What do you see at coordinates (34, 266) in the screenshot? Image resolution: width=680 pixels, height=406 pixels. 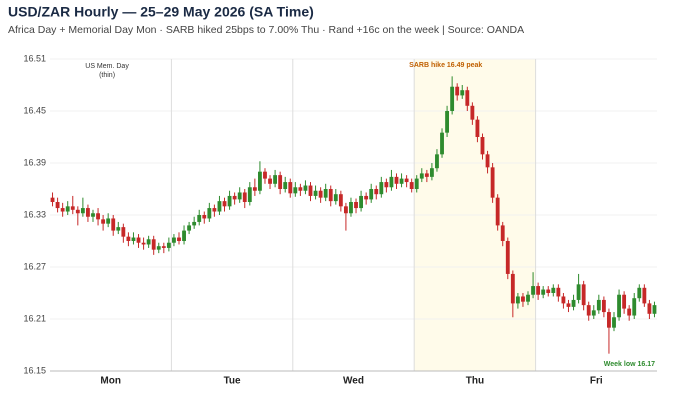 I see `y-tick-label: 16.27` at bounding box center [34, 266].